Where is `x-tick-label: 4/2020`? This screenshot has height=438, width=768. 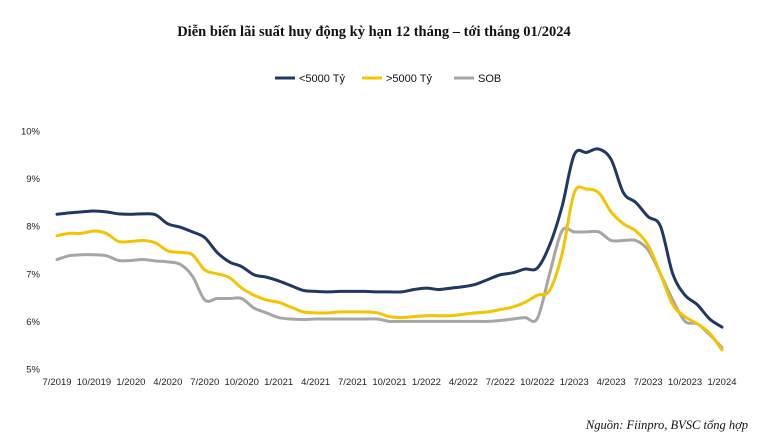
x-tick-label: 4/2020 is located at coordinates (167, 382).